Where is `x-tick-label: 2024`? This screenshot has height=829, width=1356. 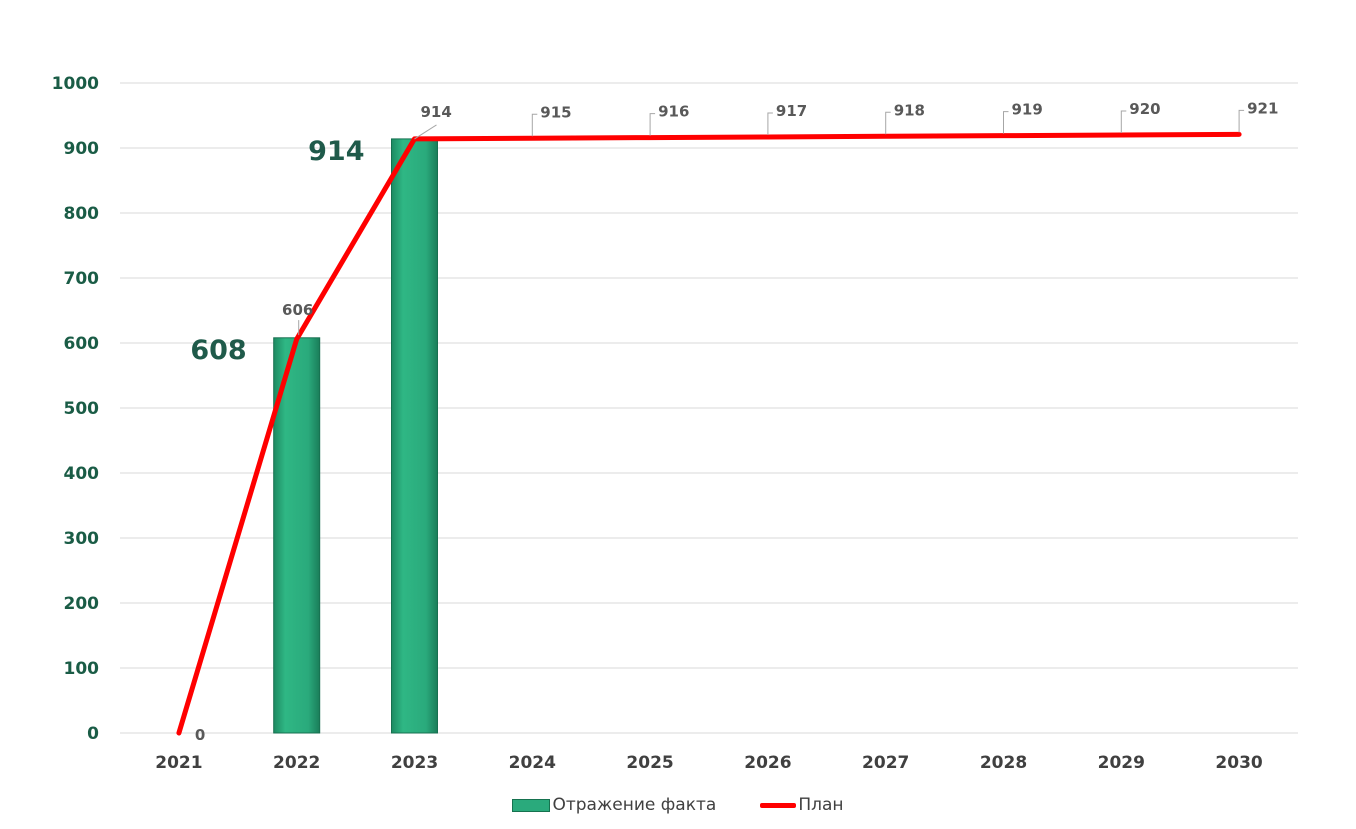
x-tick-label: 2024 is located at coordinates (532, 763).